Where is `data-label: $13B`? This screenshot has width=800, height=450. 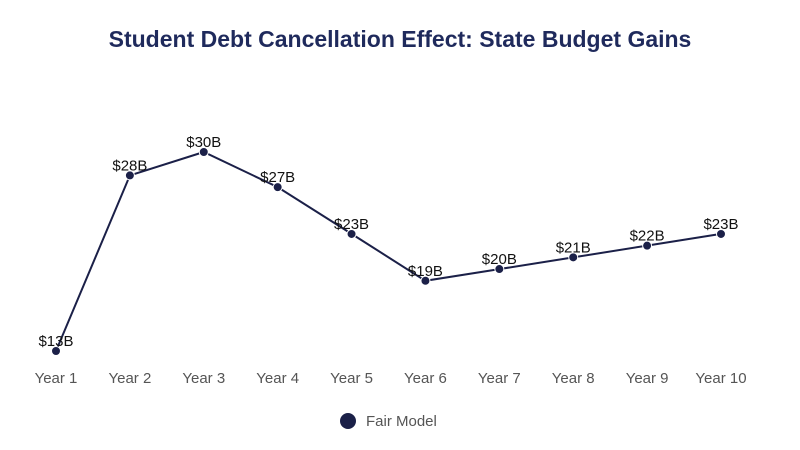 data-label: $13B is located at coordinates (55, 341).